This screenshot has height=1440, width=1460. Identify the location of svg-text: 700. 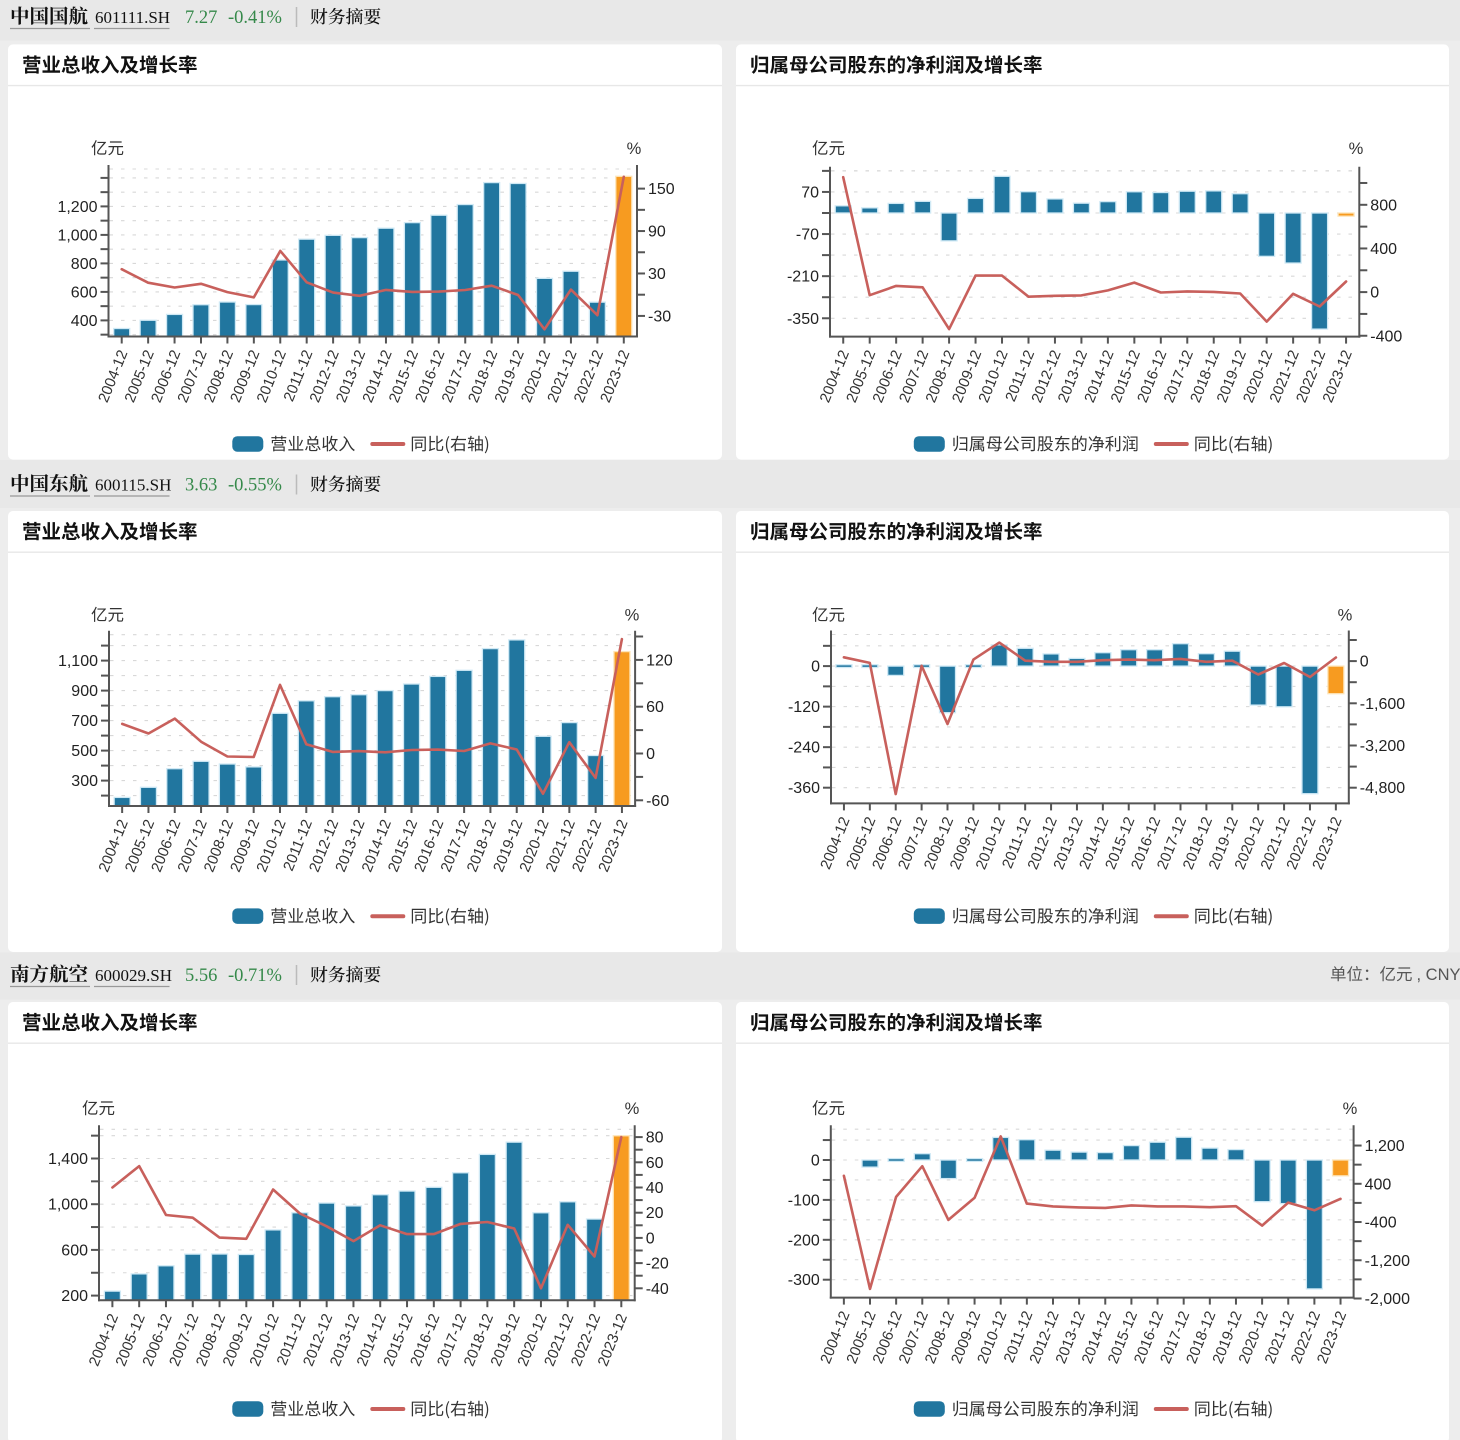
(84, 721).